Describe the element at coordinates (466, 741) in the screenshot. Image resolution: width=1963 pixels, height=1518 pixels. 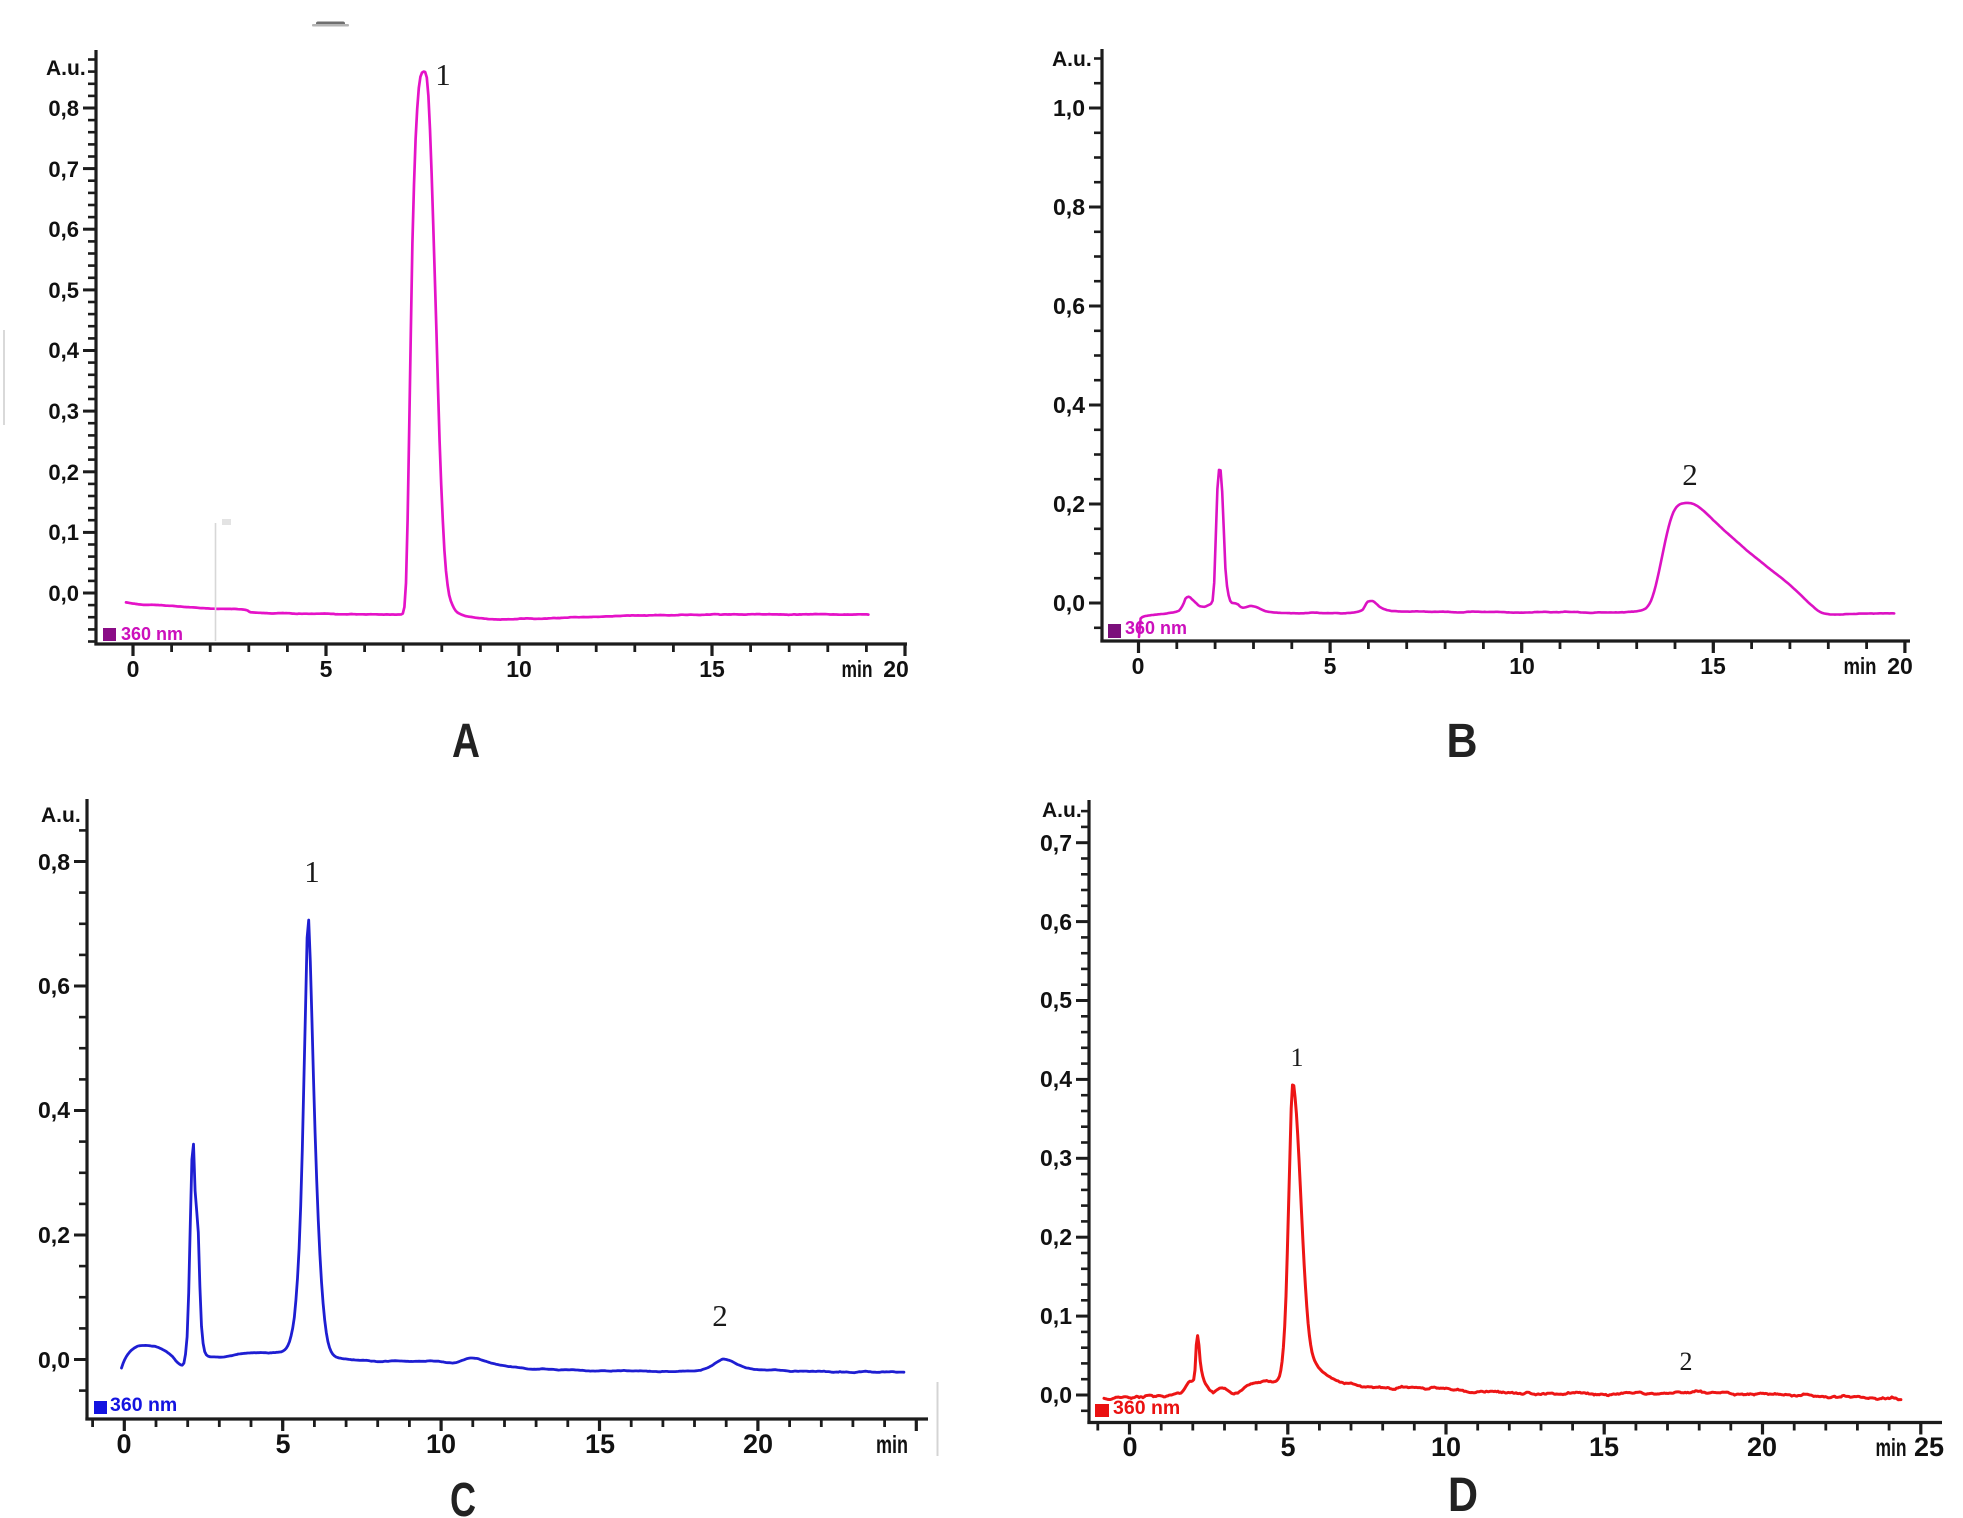
I see `svg-text: A` at that location.